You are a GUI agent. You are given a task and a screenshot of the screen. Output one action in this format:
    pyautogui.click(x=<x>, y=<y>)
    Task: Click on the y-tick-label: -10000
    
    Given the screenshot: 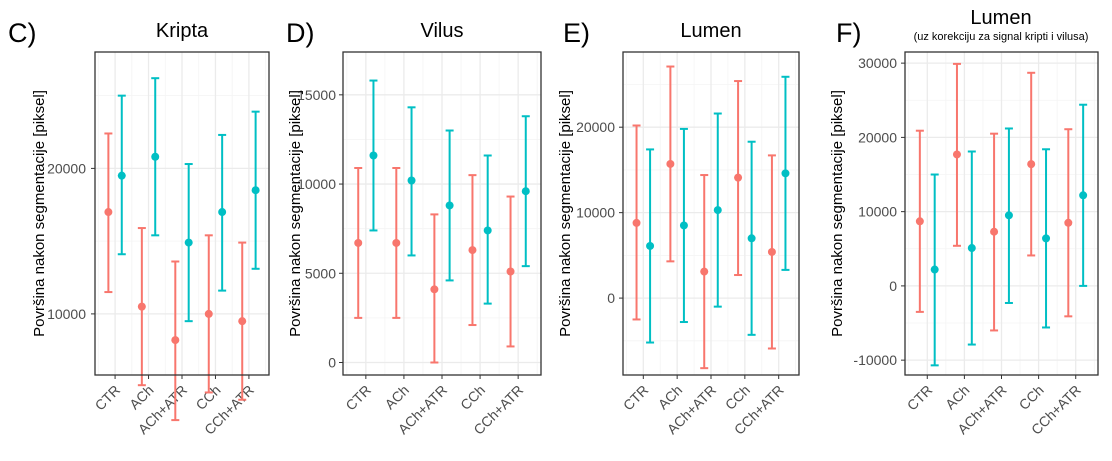 What is the action you would take?
    pyautogui.click(x=875, y=360)
    